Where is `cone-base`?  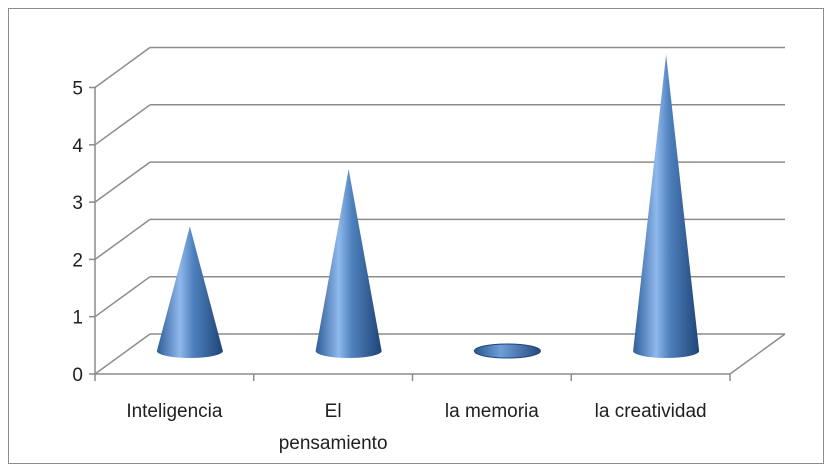
cone-base is located at coordinates (507, 351).